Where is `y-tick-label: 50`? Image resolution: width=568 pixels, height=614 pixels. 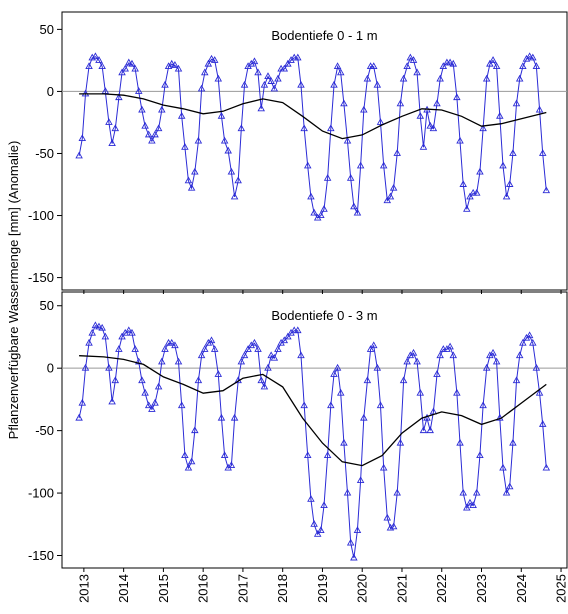
y-tick-label: 50 is located at coordinates (47, 305).